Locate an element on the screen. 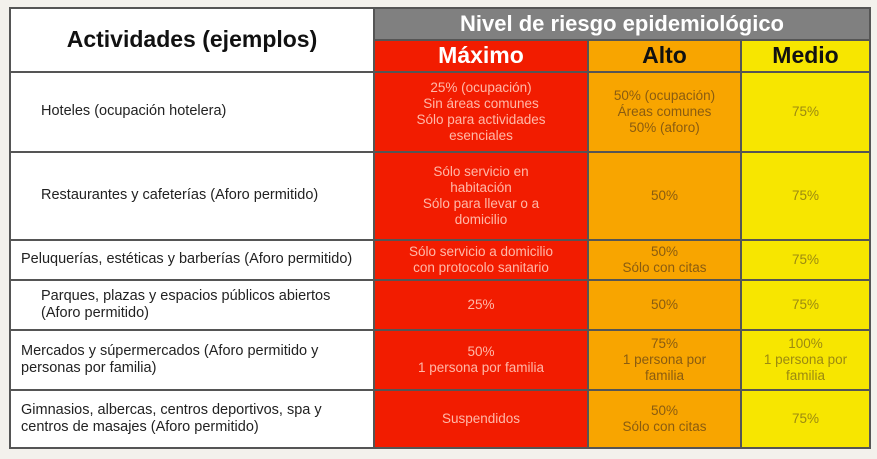 This screenshot has height=459, width=877. cell-line: Suspendidos is located at coordinates (481, 418).